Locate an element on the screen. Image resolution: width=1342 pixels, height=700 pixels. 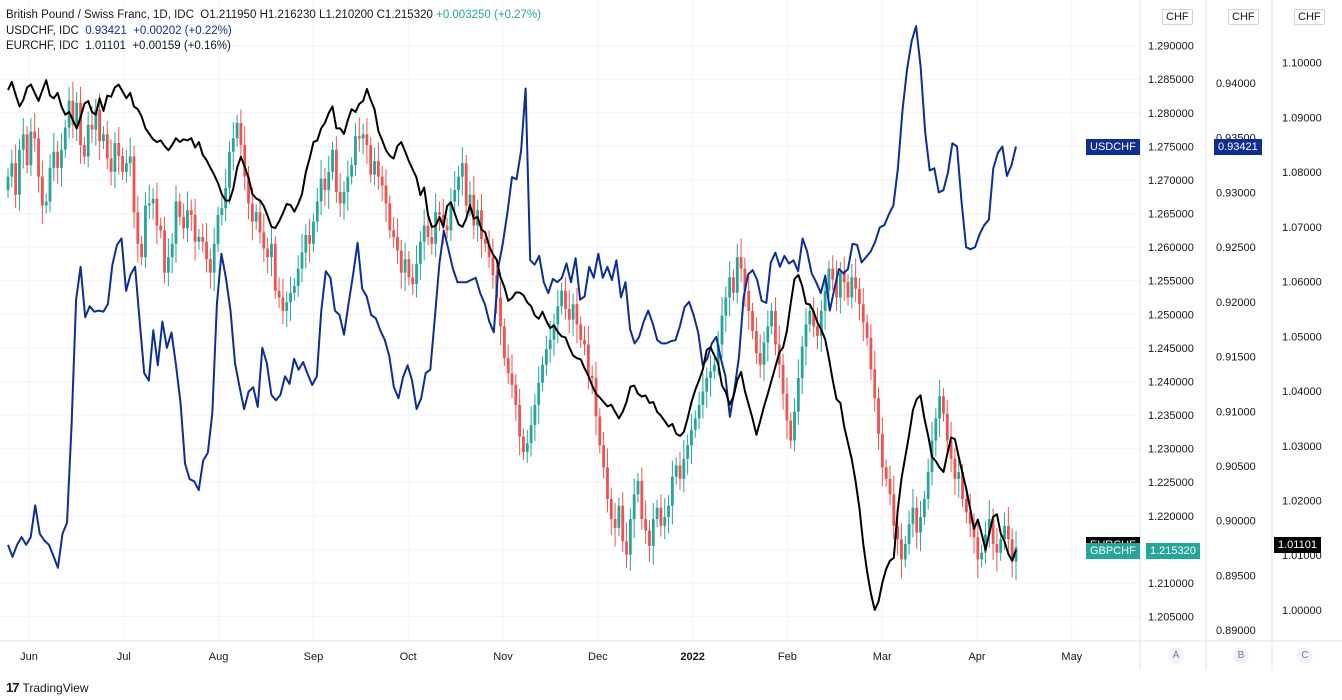
axis-c-tick: 1.05000 is located at coordinates (1302, 337).